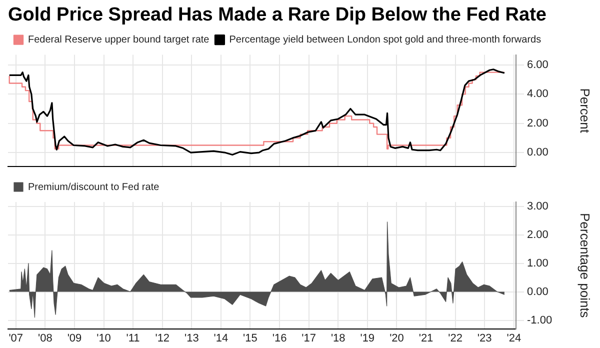 The width and height of the screenshot is (600, 348). I want to click on x-tick-label: '09, so click(74, 338).